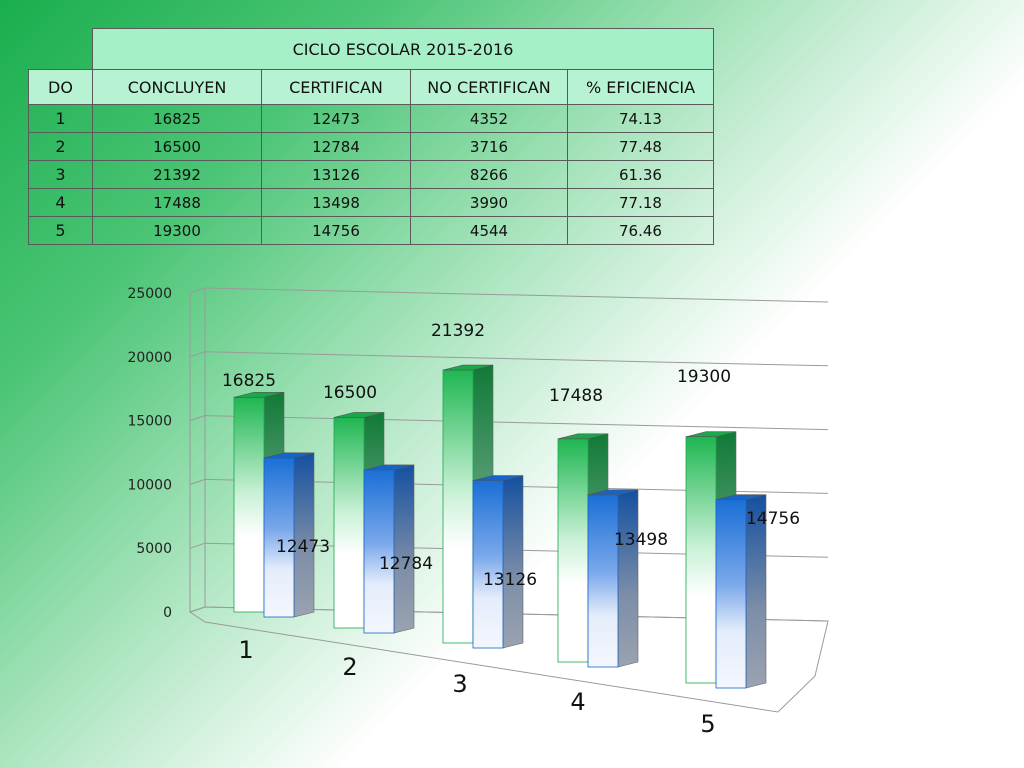  What do you see at coordinates (149, 485) in the screenshot?
I see `y-tick-label: 10000` at bounding box center [149, 485].